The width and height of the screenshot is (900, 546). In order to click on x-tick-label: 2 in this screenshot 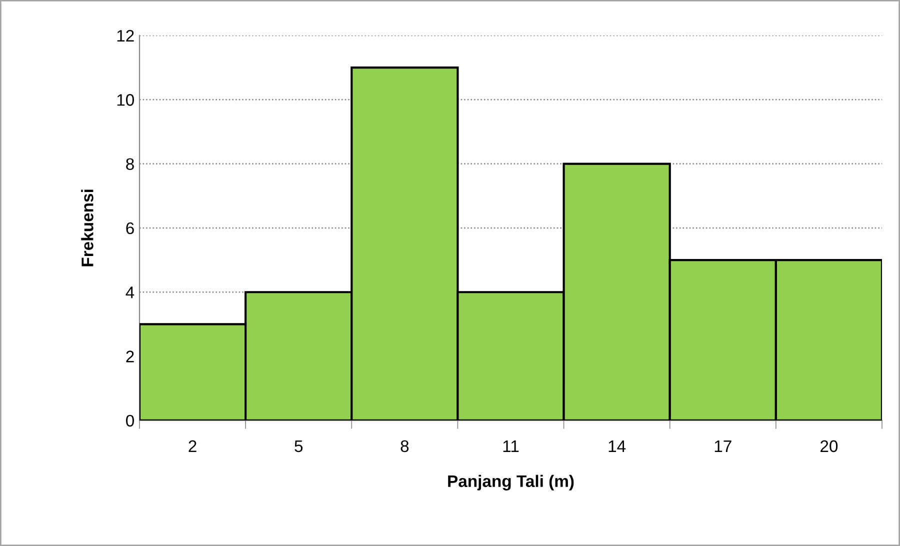, I will do `click(192, 446)`.